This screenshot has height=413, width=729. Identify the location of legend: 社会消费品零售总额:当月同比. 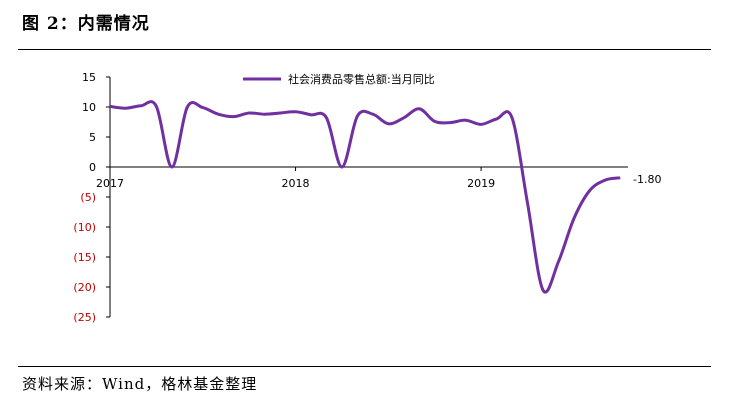
(339, 79).